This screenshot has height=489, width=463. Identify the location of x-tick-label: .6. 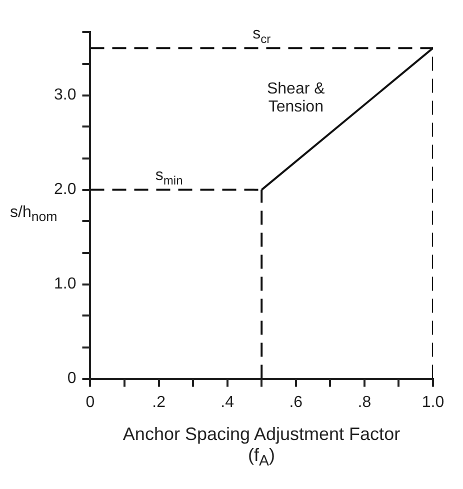
(296, 402).